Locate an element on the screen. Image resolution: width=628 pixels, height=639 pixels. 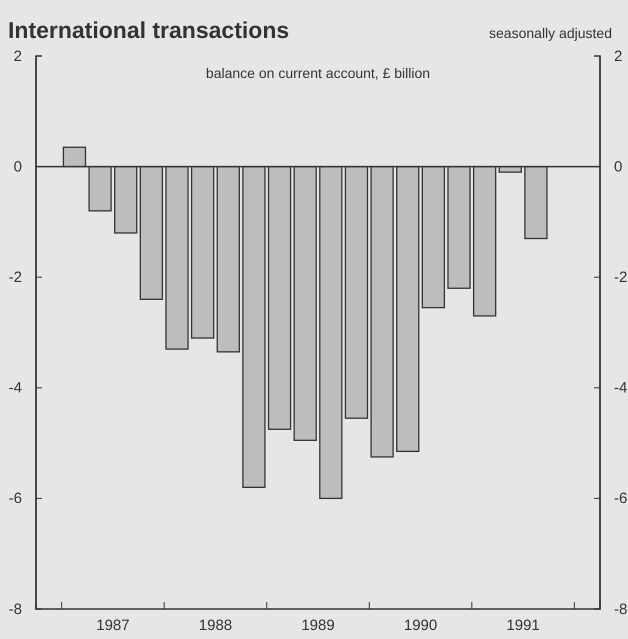
y2-tick-label: -8 is located at coordinates (621, 609).